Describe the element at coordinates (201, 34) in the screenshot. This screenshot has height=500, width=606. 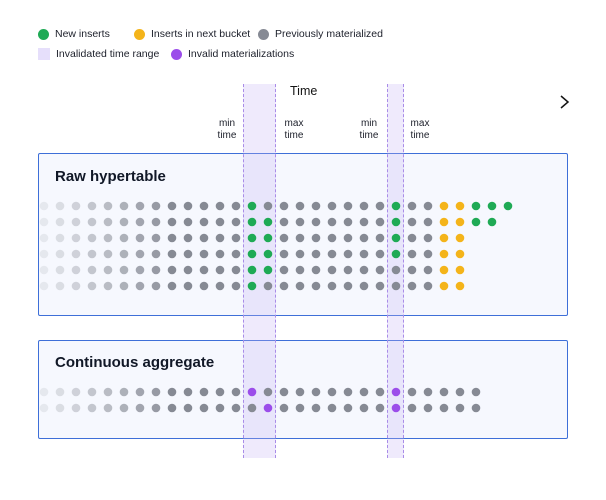
I see `legend-label: Inserts in next bucket` at that location.